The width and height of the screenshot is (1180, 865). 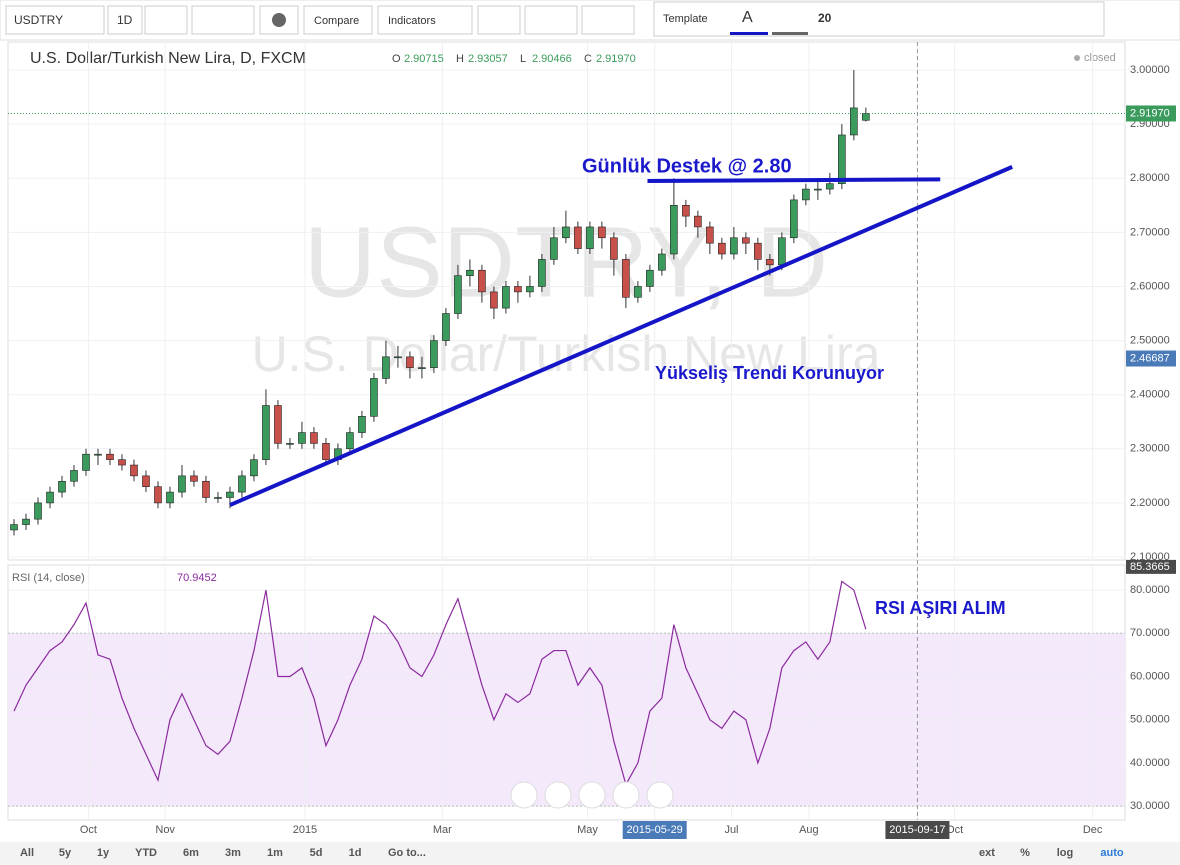 I want to click on text-tool: A, so click(x=747, y=17).